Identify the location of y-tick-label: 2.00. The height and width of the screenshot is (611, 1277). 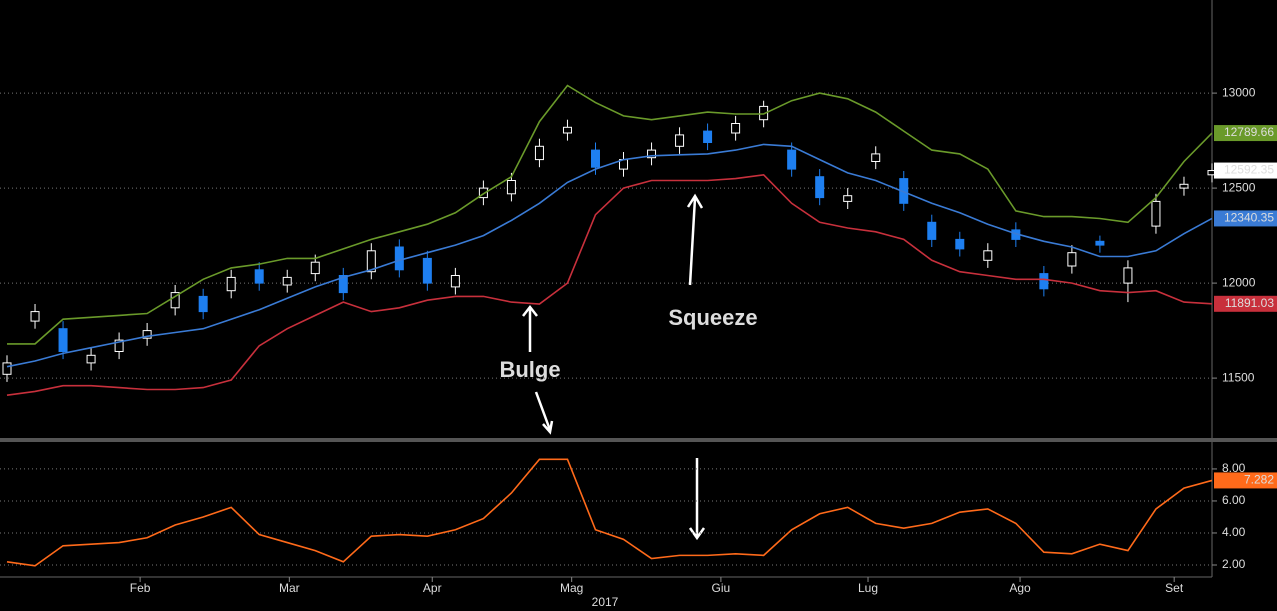
(1234, 564).